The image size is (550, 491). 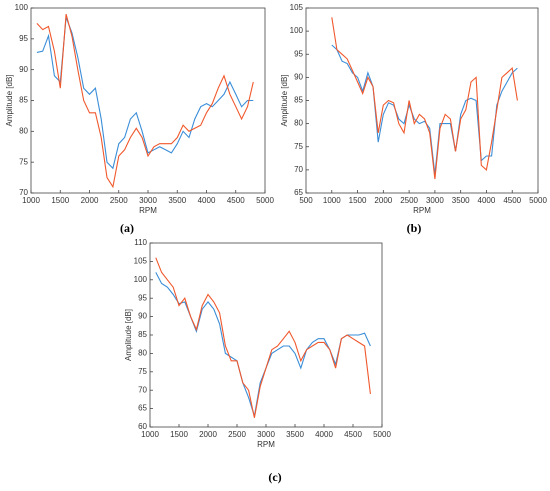 What do you see at coordinates (140, 242) in the screenshot?
I see `y-tick-label: 110` at bounding box center [140, 242].